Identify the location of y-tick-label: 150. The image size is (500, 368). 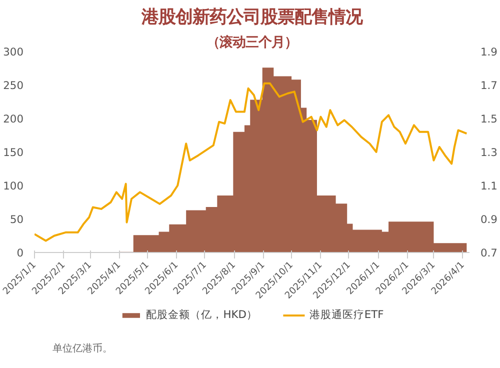
(13, 152).